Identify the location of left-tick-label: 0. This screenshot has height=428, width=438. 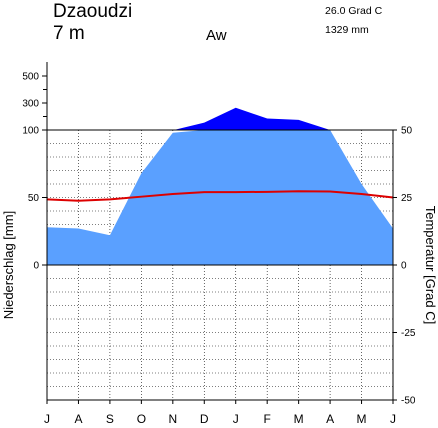
(36, 266).